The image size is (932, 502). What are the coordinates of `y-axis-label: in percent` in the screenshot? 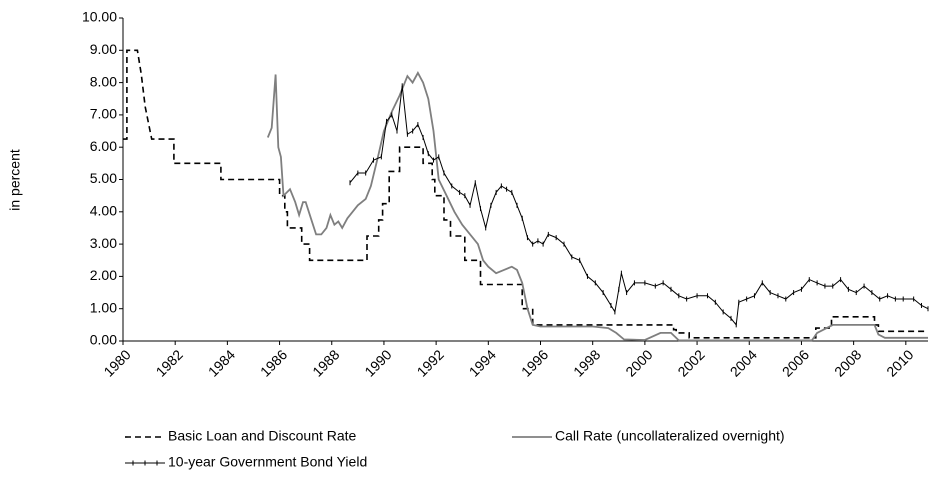 It's located at (15, 180).